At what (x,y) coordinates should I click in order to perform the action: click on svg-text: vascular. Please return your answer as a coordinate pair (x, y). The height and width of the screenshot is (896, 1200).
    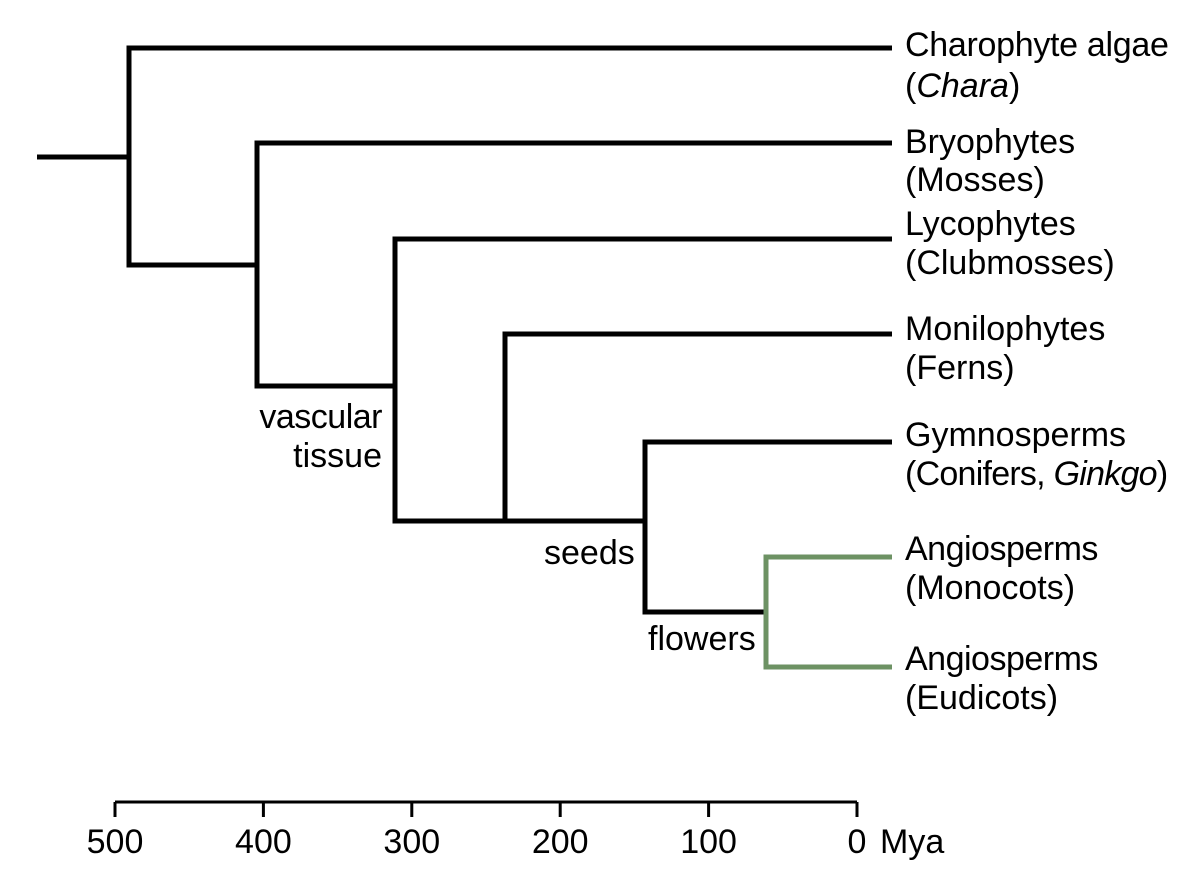
    Looking at the image, I should click on (320, 417).